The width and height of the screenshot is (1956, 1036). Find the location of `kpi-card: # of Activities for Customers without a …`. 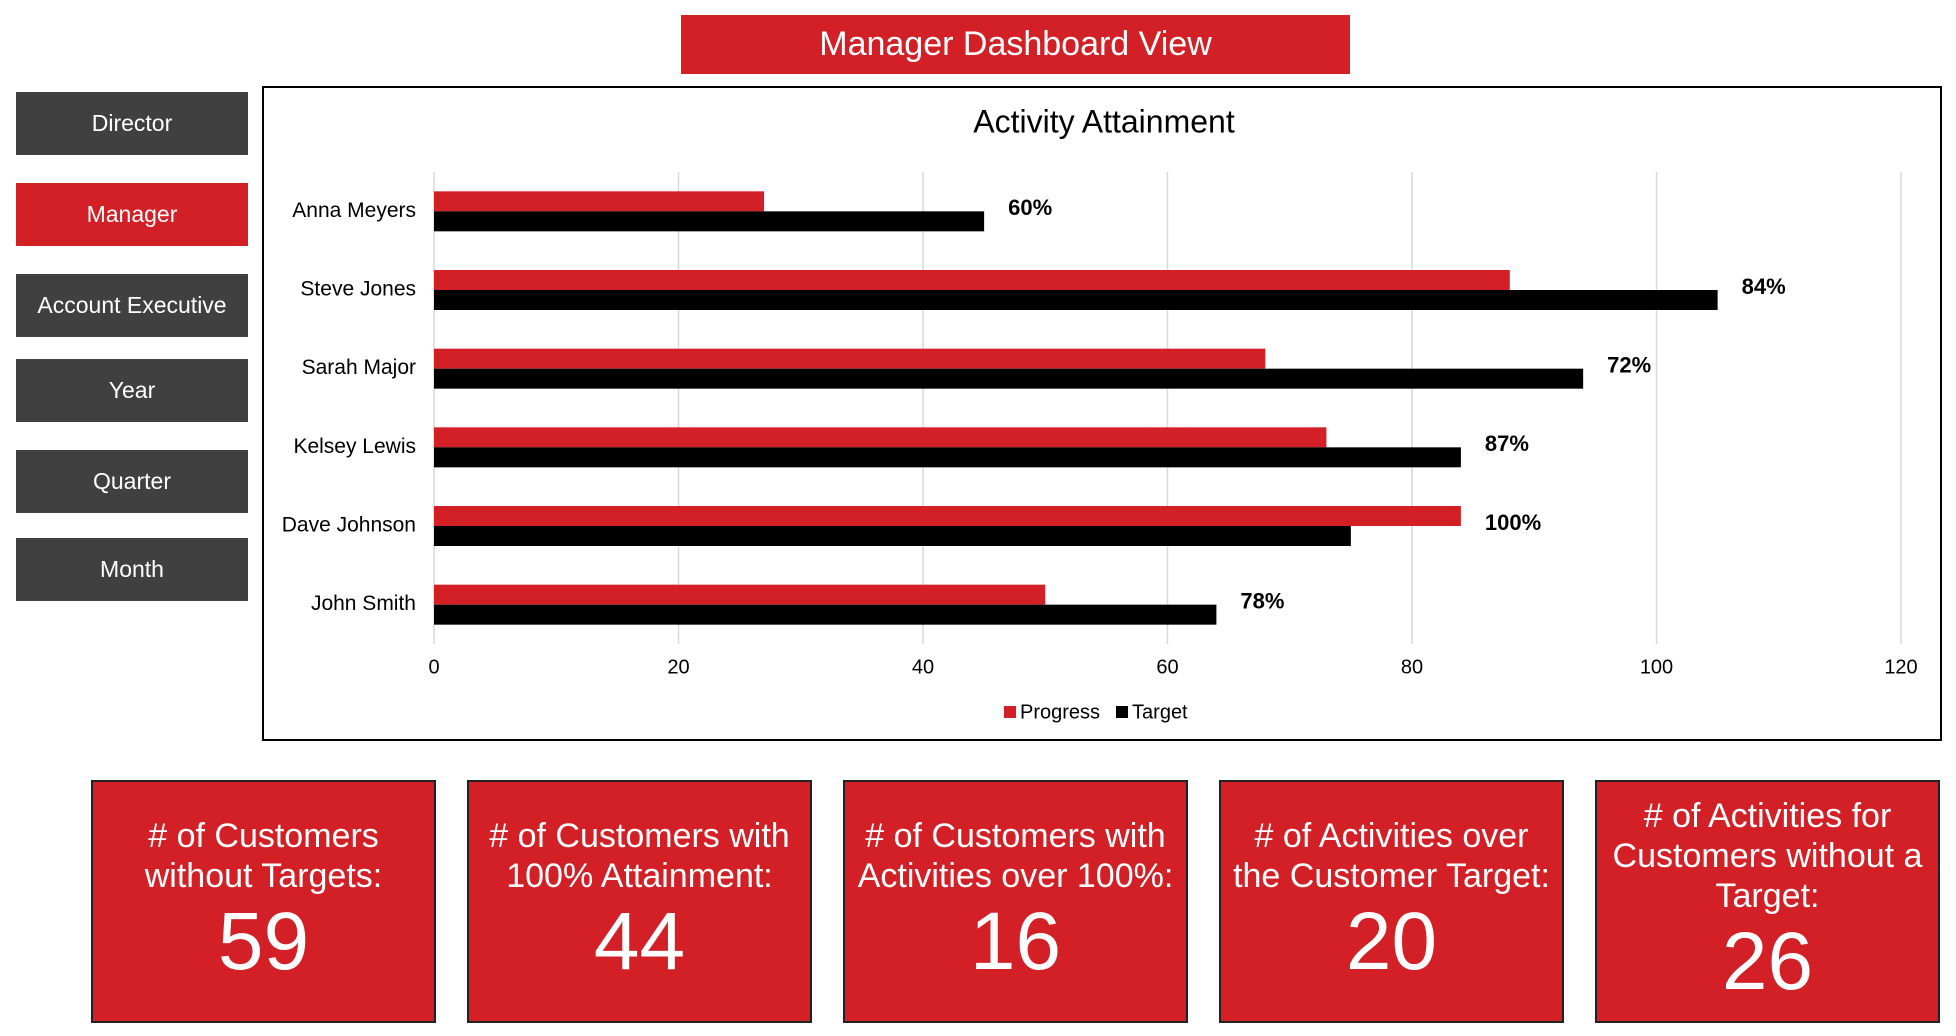

kpi-card: # of Activities for Customers without a … is located at coordinates (1767, 901).